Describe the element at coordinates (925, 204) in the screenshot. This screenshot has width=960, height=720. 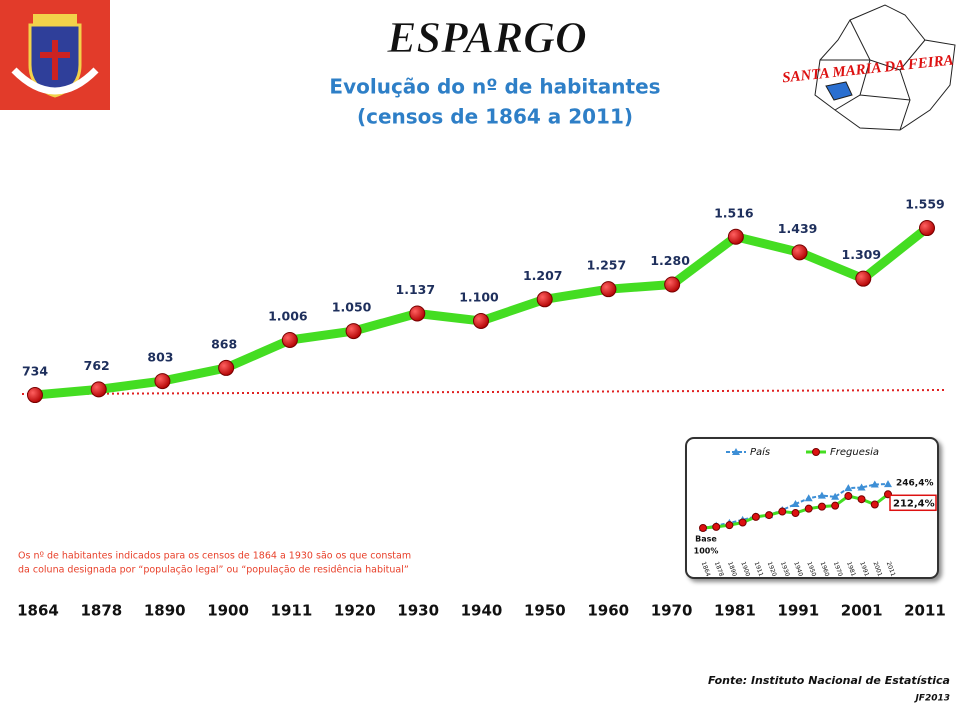
I see `data-label: 1.559` at that location.